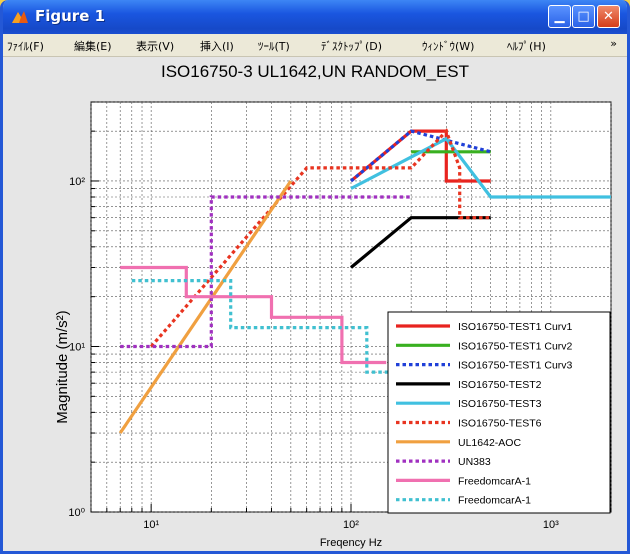  What do you see at coordinates (351, 46) in the screenshot?
I see `menu-desktop: ﾃﾞｽｸﾄｯﾌﾟ(D)` at bounding box center [351, 46].